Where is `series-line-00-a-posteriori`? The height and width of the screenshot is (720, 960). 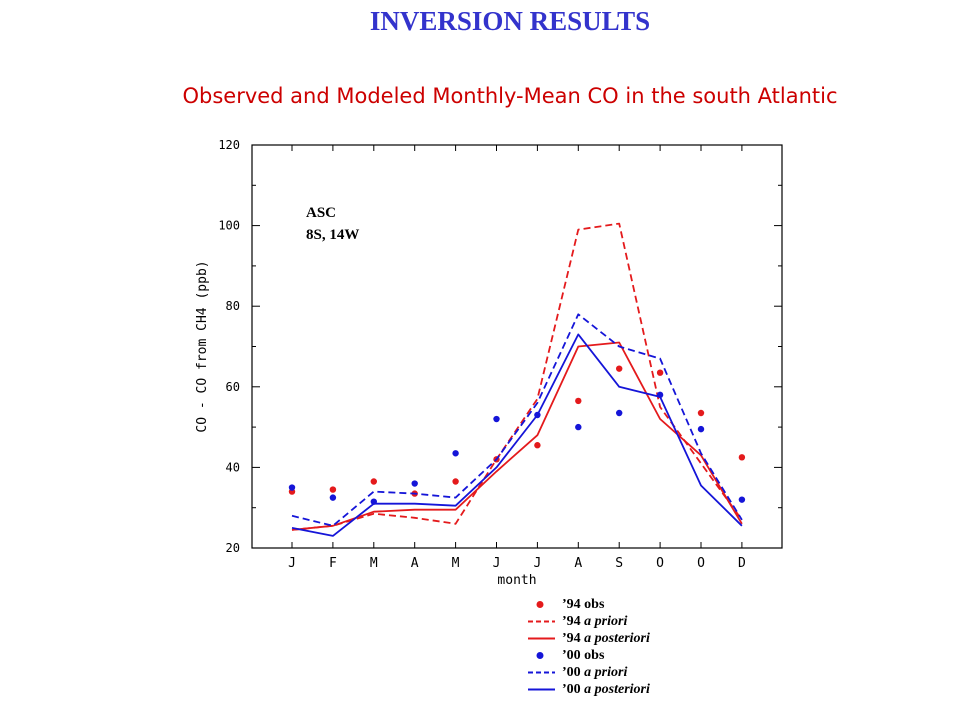 series-line-00-a-posteriori is located at coordinates (517, 435).